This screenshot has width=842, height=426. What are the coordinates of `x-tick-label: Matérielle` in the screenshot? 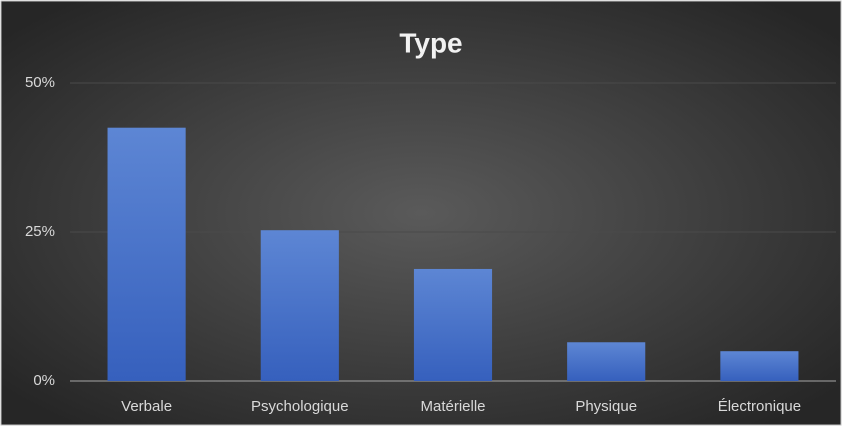 It's located at (452, 406).